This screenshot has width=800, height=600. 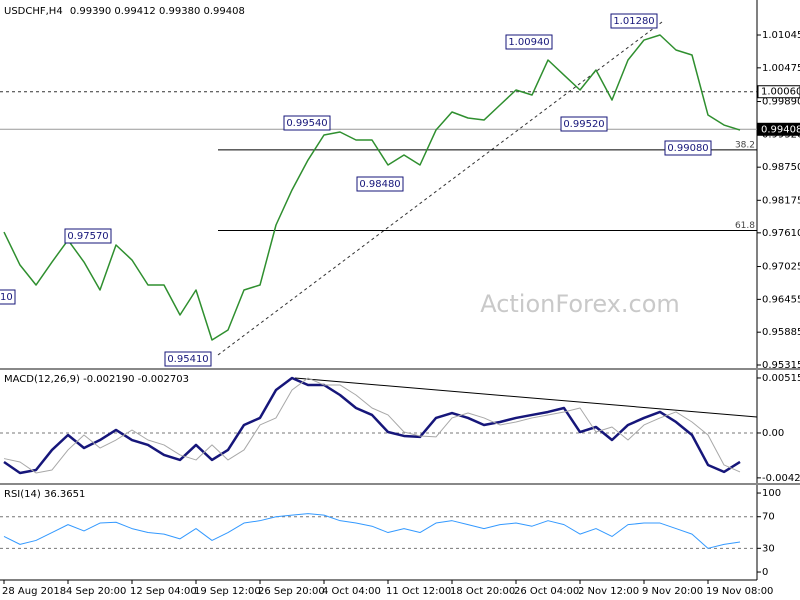 I want to click on quote: 0.99408, so click(x=224, y=11).